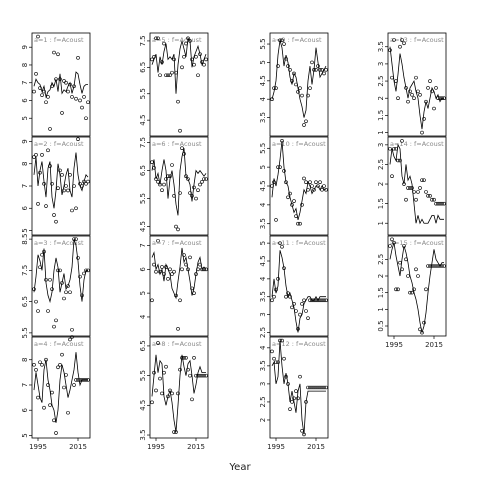 The height and width of the screenshot is (480, 480). What do you see at coordinates (381, 115) in the screenshot?
I see `y-tick-label: 1.5` at bounding box center [381, 115].